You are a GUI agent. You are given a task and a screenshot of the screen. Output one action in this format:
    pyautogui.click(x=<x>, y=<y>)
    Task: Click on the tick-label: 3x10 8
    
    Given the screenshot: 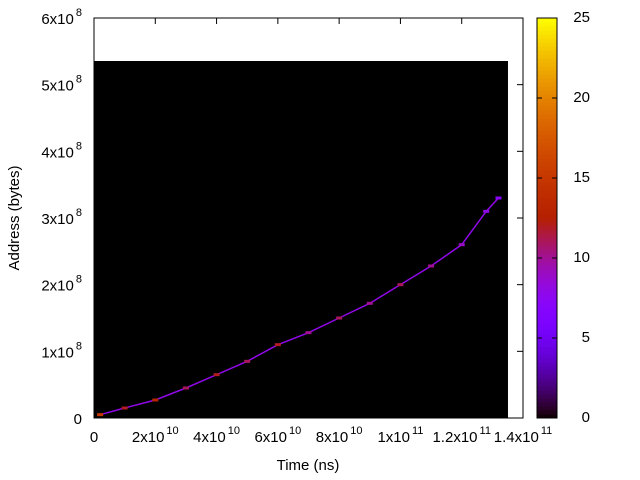 What is the action you would take?
    pyautogui.click(x=61, y=217)
    